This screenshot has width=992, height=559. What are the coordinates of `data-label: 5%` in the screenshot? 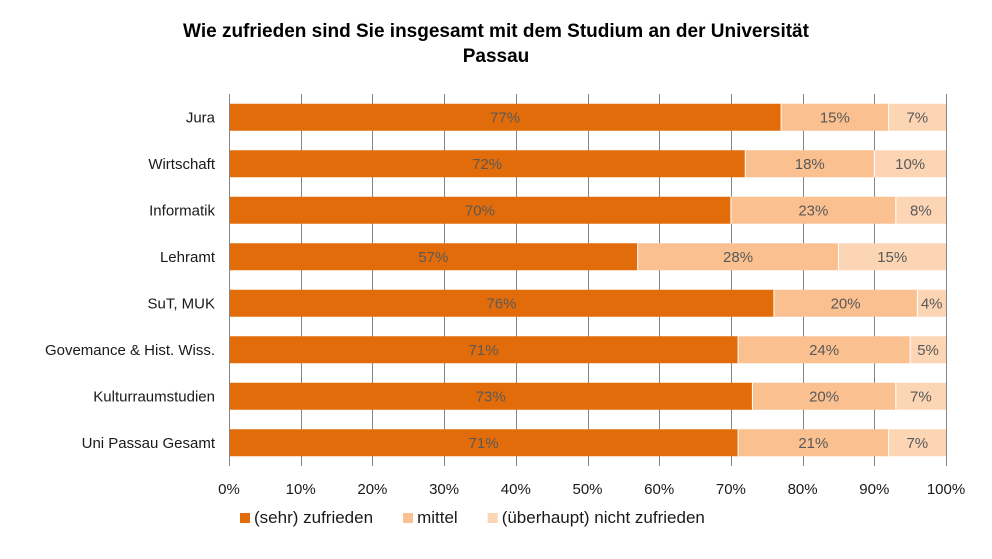 It's located at (928, 350).